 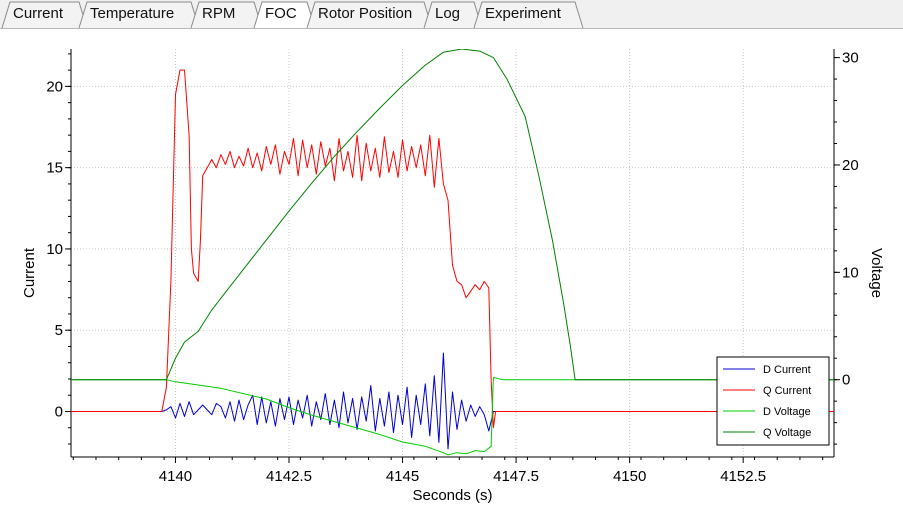 What do you see at coordinates (787, 412) in the screenshot?
I see `legend-label: D Voltage` at bounding box center [787, 412].